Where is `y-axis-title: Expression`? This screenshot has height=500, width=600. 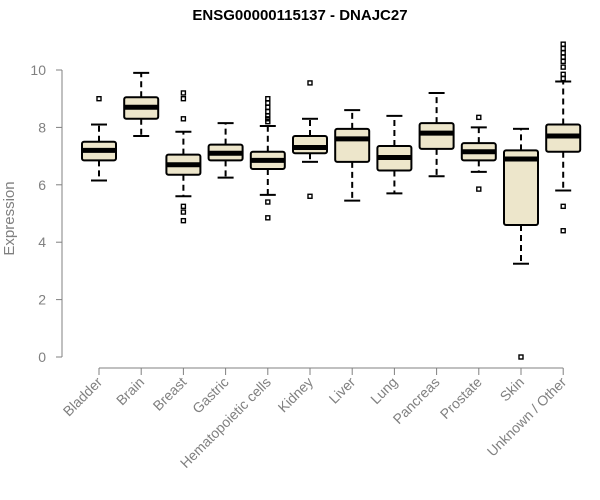 y-axis-title: Expression is located at coordinates (9, 218).